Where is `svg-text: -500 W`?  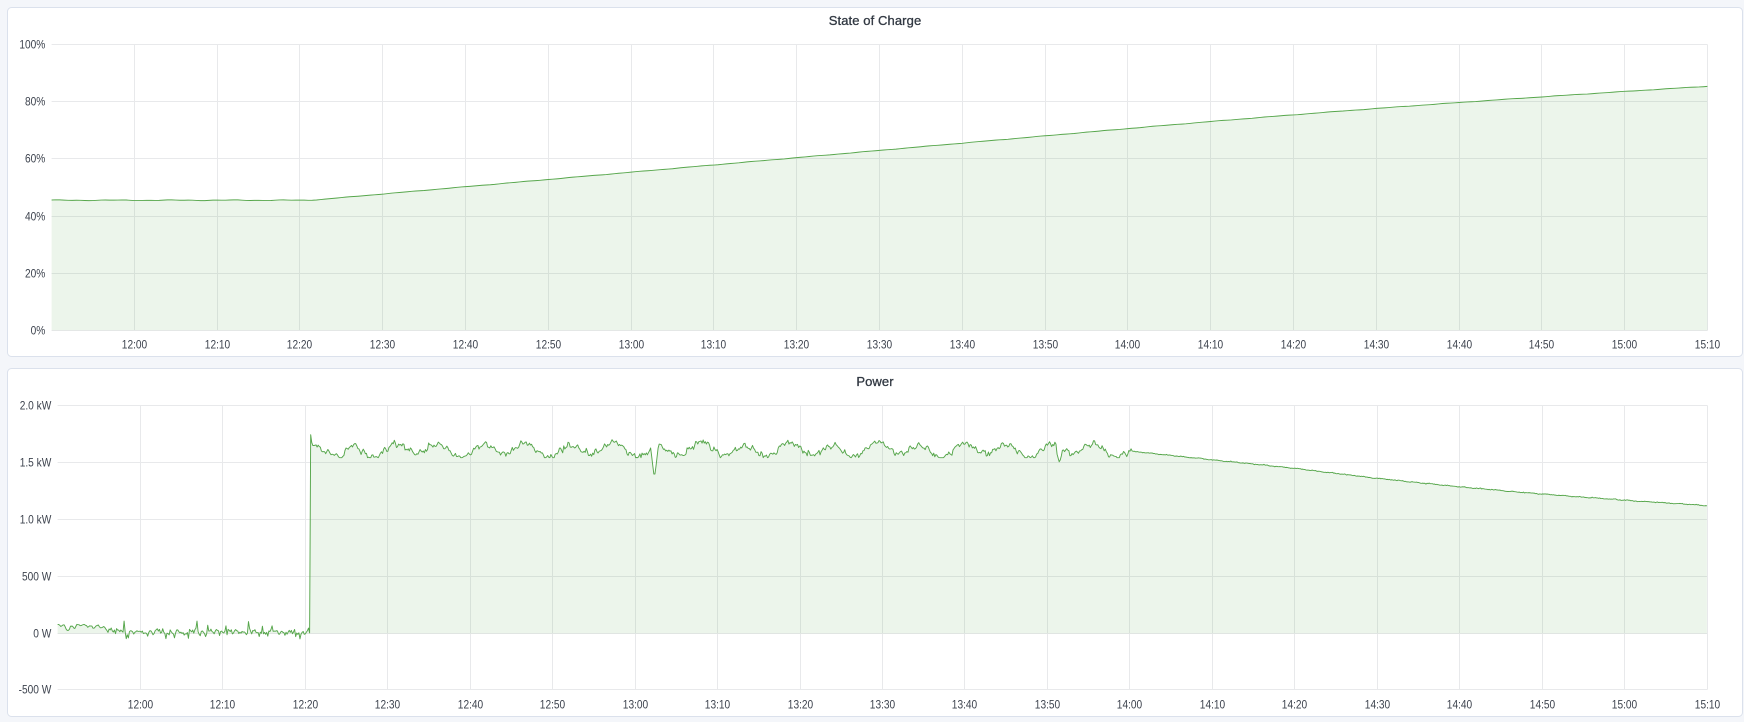 svg-text: -500 W is located at coordinates (35, 690).